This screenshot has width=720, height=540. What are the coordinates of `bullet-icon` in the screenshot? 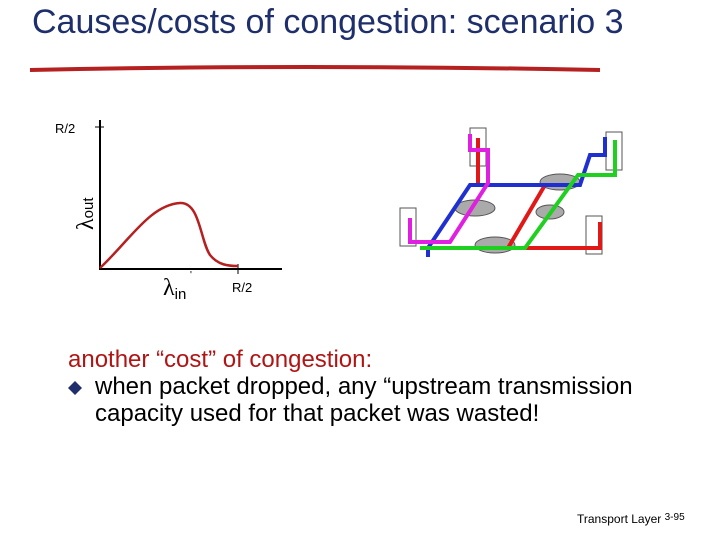 It's located at (75, 388).